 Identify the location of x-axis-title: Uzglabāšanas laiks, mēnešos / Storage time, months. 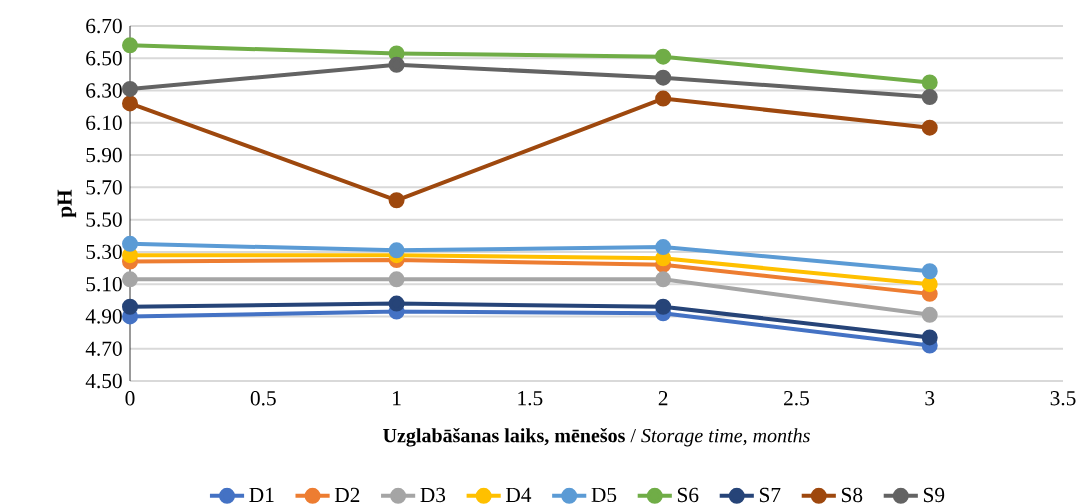
(596, 437).